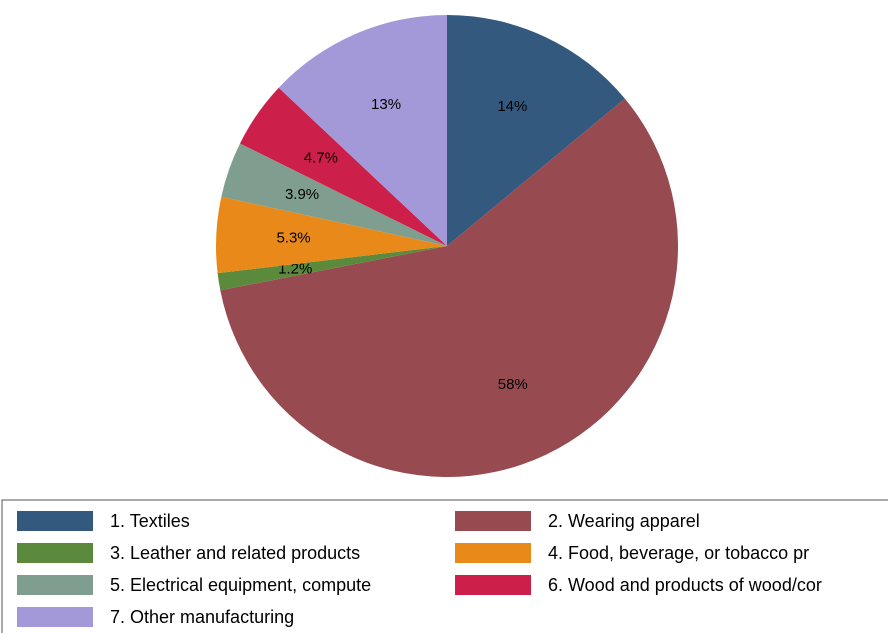  What do you see at coordinates (678, 553) in the screenshot?
I see `legend-label: 4. Food, beverage, or tobacco pr` at bounding box center [678, 553].